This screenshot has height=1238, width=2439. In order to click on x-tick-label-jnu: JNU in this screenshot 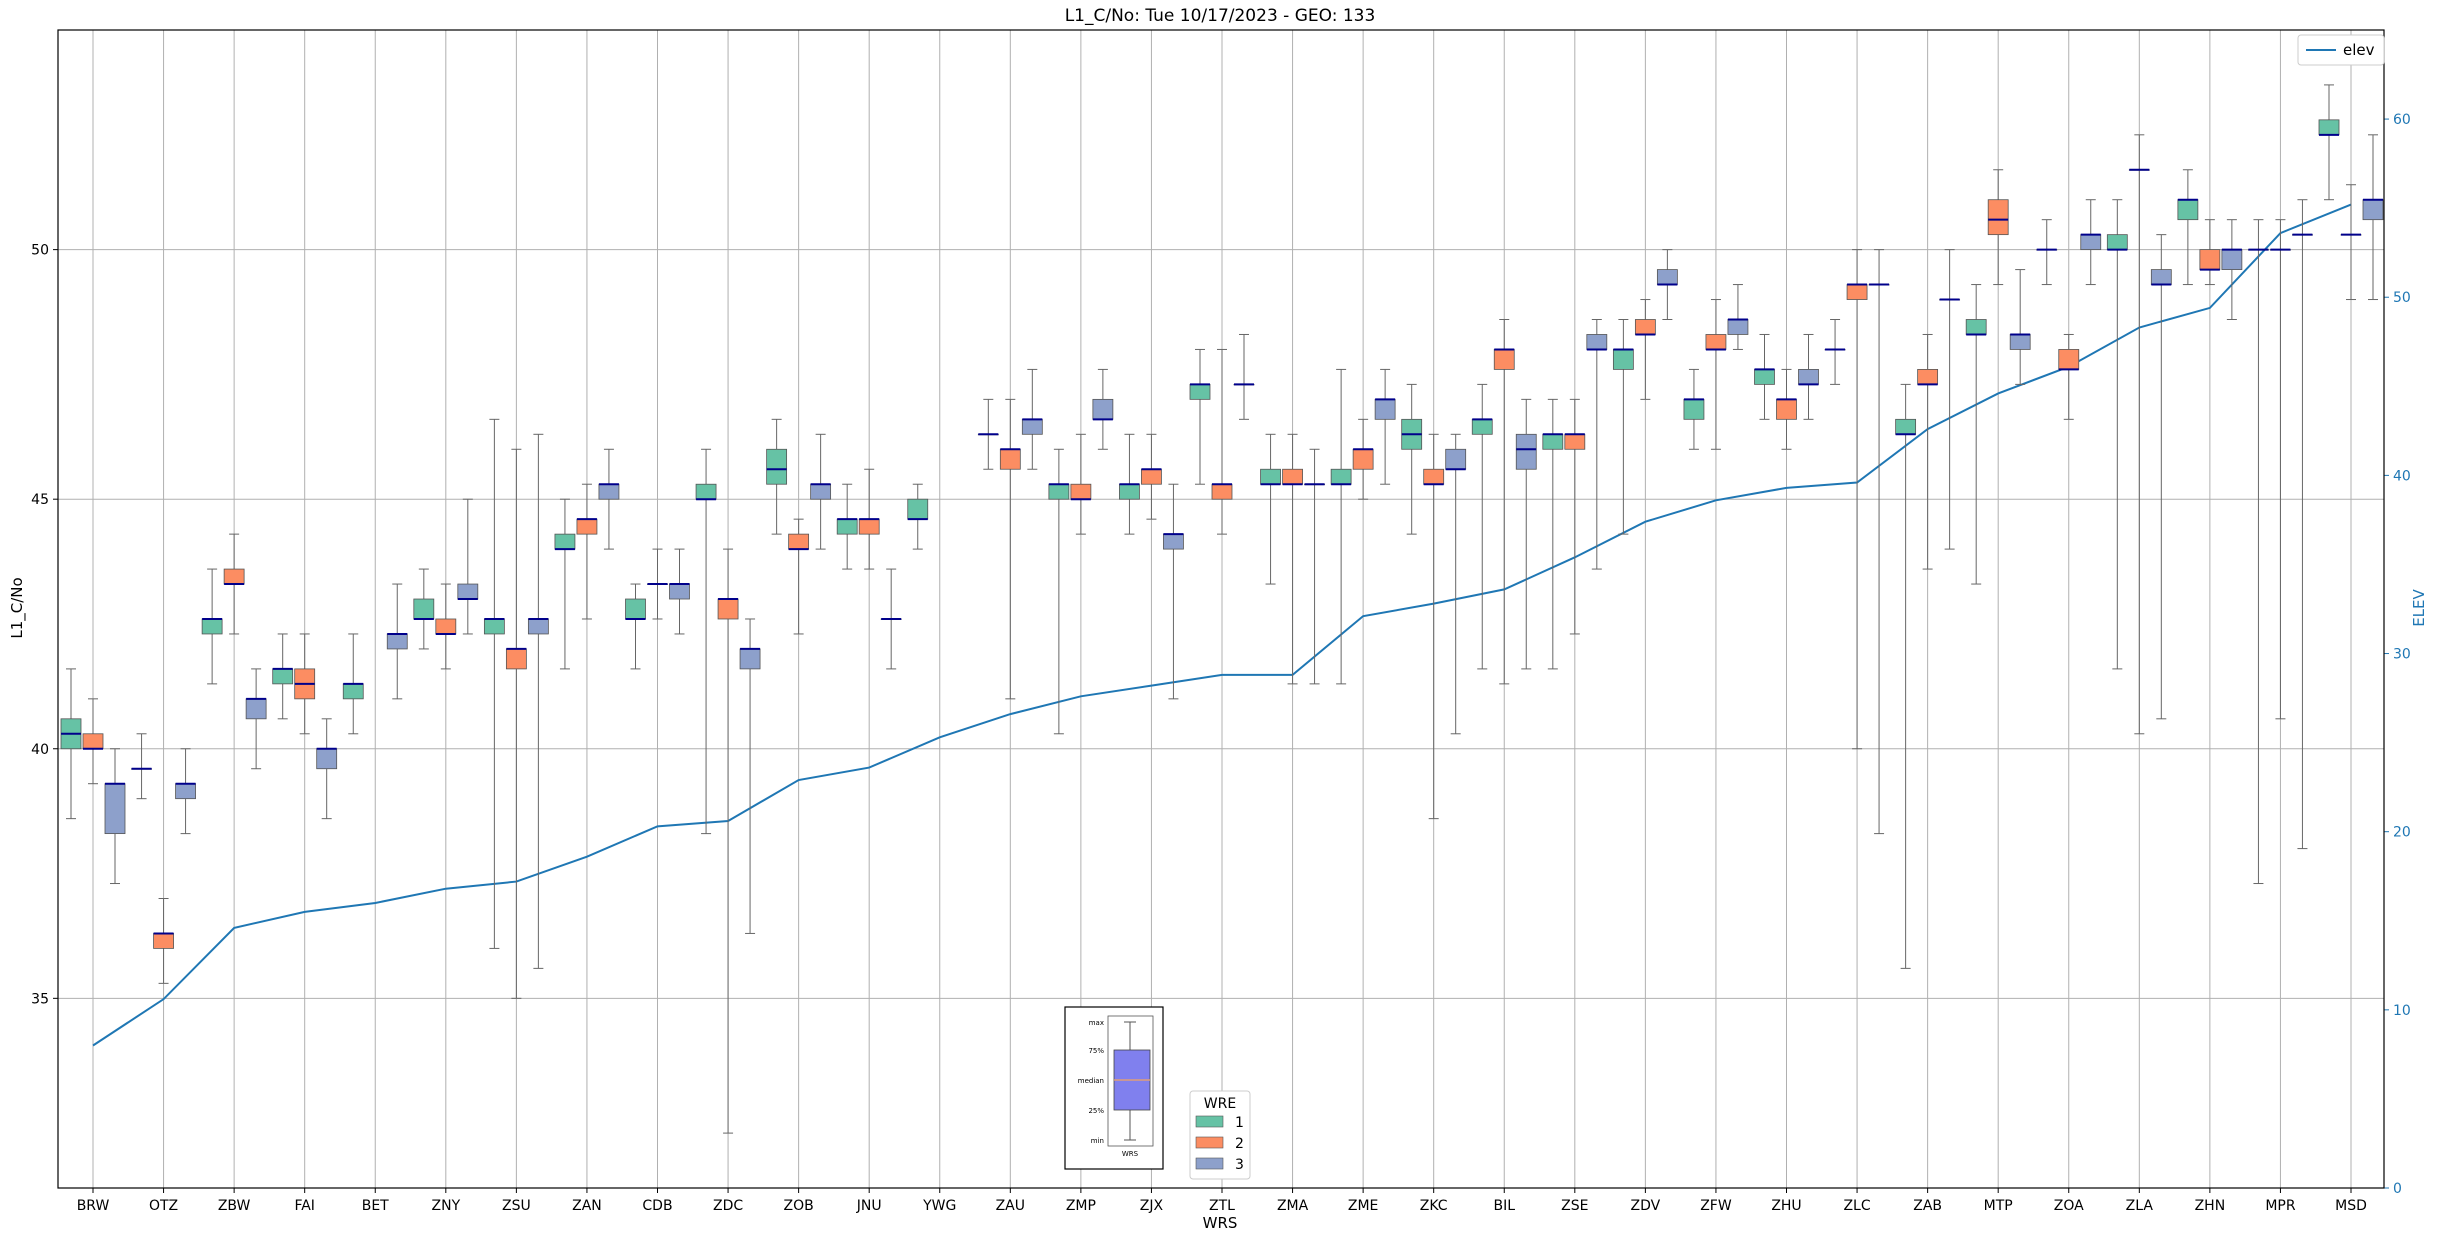, I will do `click(869, 1206)`.